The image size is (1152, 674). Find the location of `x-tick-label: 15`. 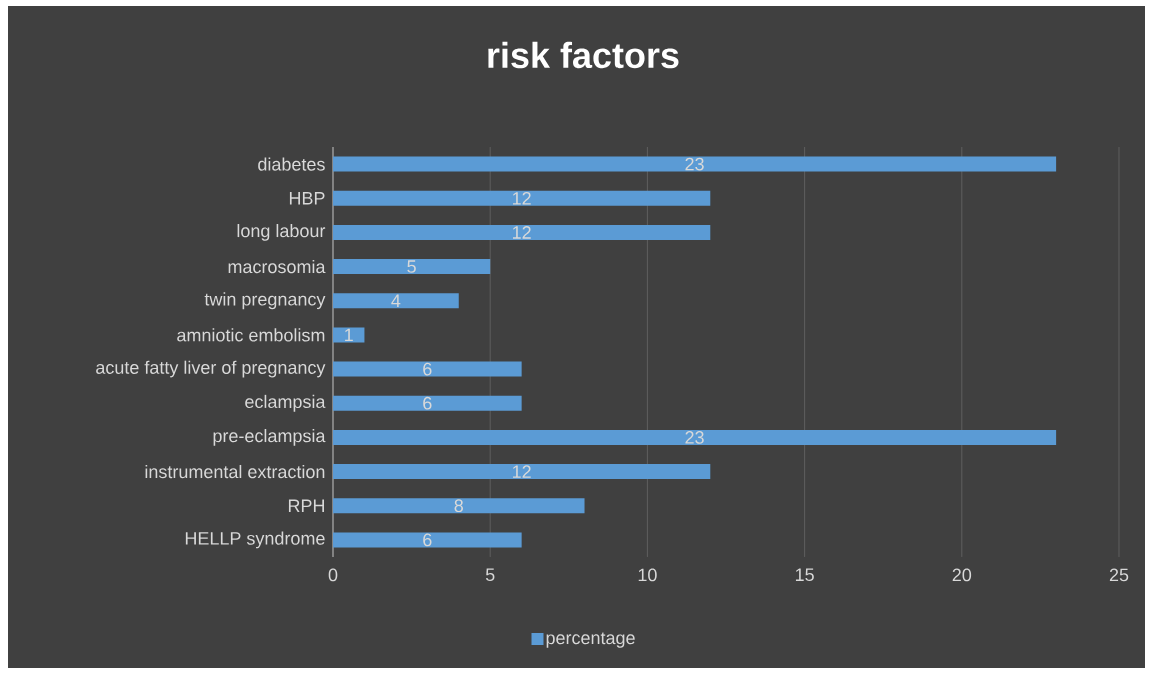

x-tick-label: 15 is located at coordinates (804, 575).